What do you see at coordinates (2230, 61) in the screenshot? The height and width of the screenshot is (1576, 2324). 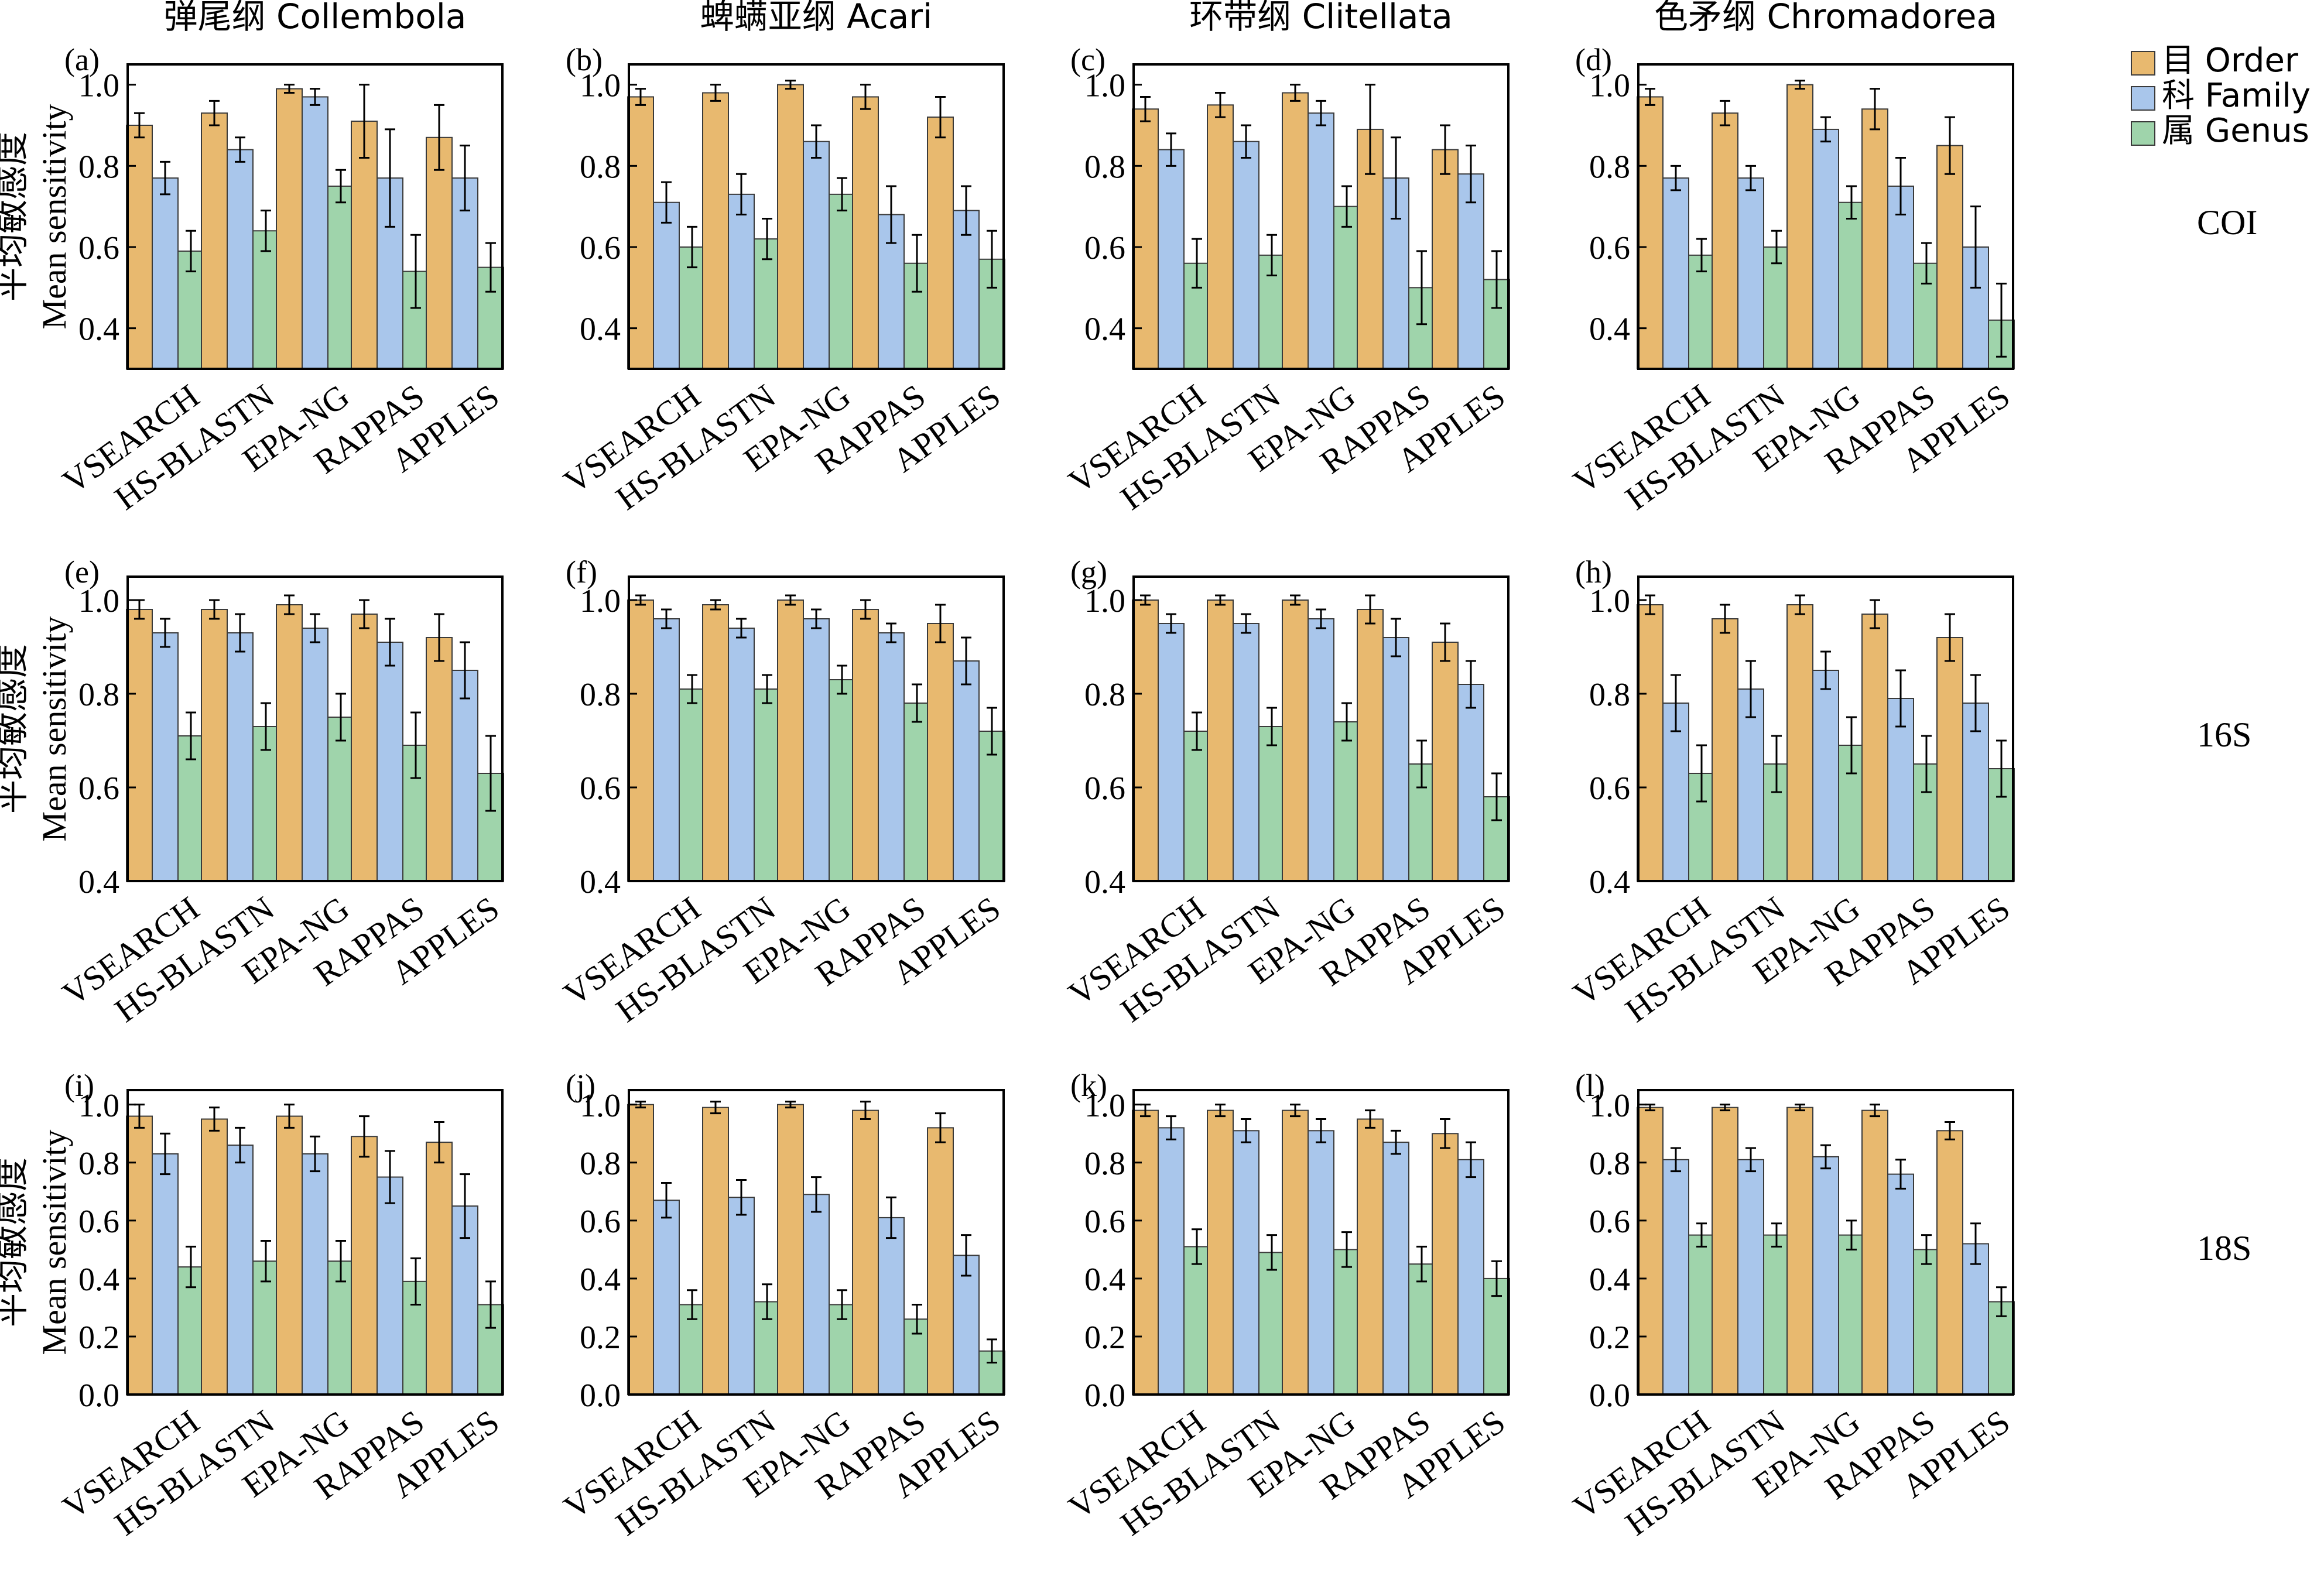 I see `legend-label-order: 目 Order` at bounding box center [2230, 61].